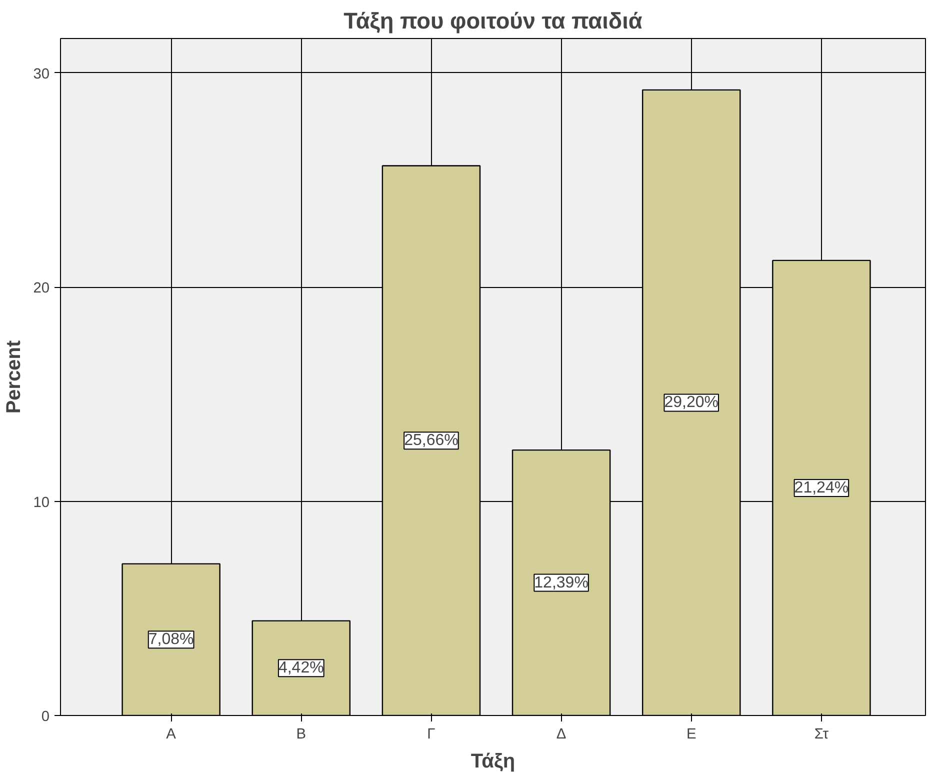 Image resolution: width=937 pixels, height=783 pixels. Describe the element at coordinates (41, 288) in the screenshot. I see `y-tick-label: 20` at that location.